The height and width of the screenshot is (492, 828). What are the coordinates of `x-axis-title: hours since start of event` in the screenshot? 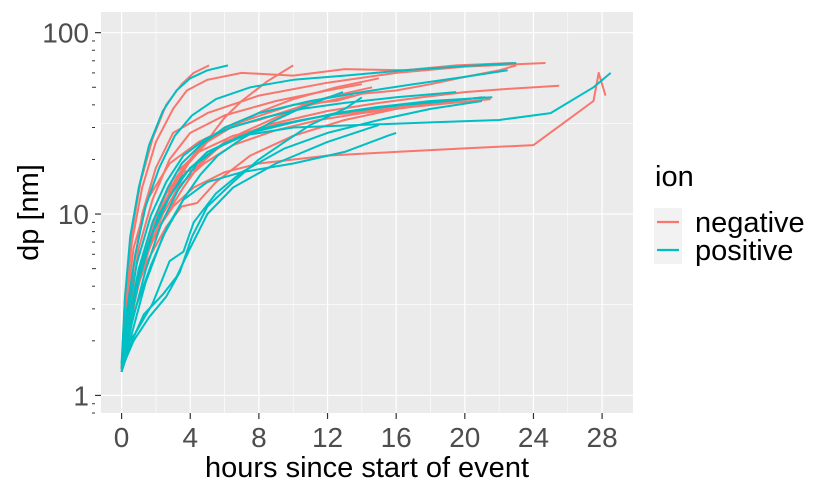 It's located at (367, 468).